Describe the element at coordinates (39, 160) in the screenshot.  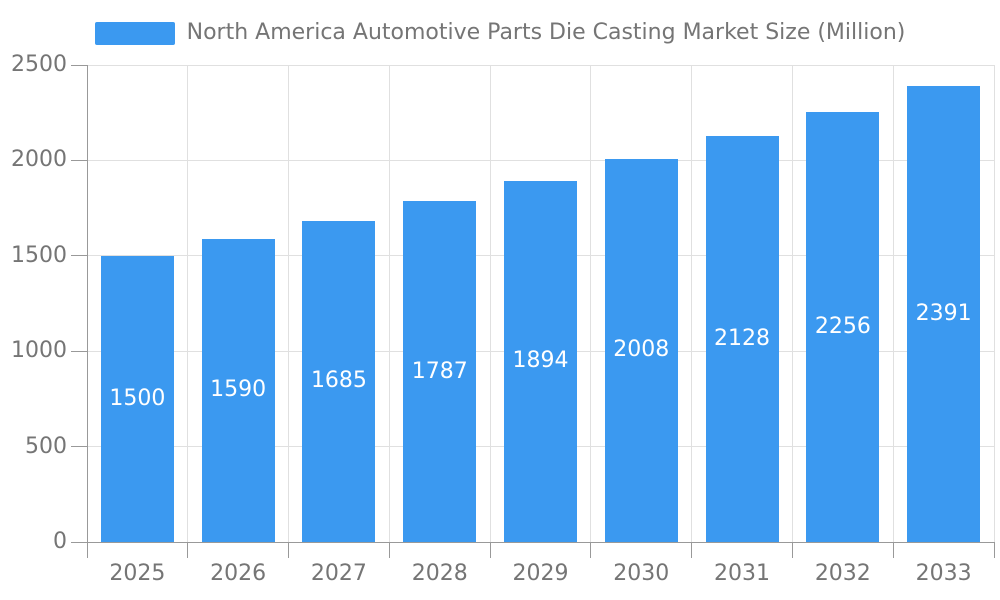
I see `y-axis-label: 2000` at that location.